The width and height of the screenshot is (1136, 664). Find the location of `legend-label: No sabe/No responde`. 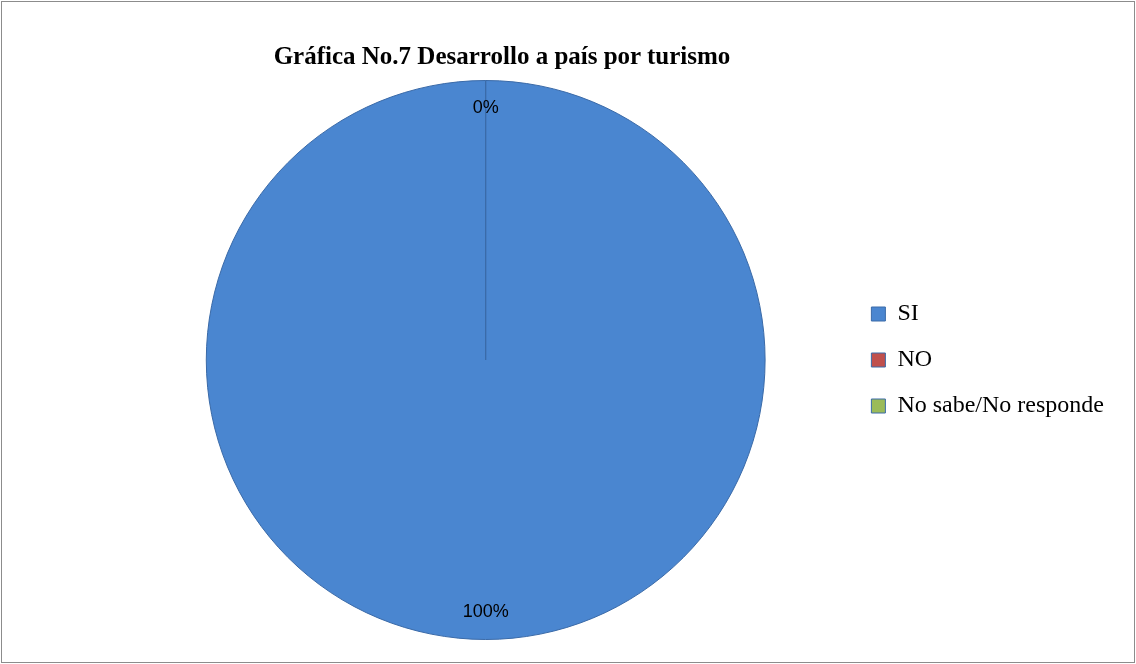

legend-label: No sabe/No responde is located at coordinates (1001, 404).